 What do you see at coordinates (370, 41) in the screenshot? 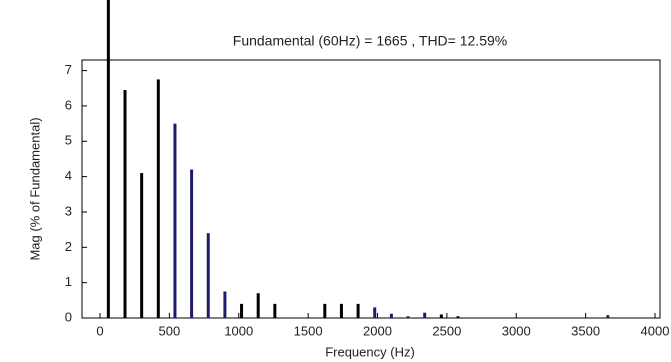
I see `chart-title: Fundamental (60Hz) = 1665 , THD= 12.59%` at bounding box center [370, 41].